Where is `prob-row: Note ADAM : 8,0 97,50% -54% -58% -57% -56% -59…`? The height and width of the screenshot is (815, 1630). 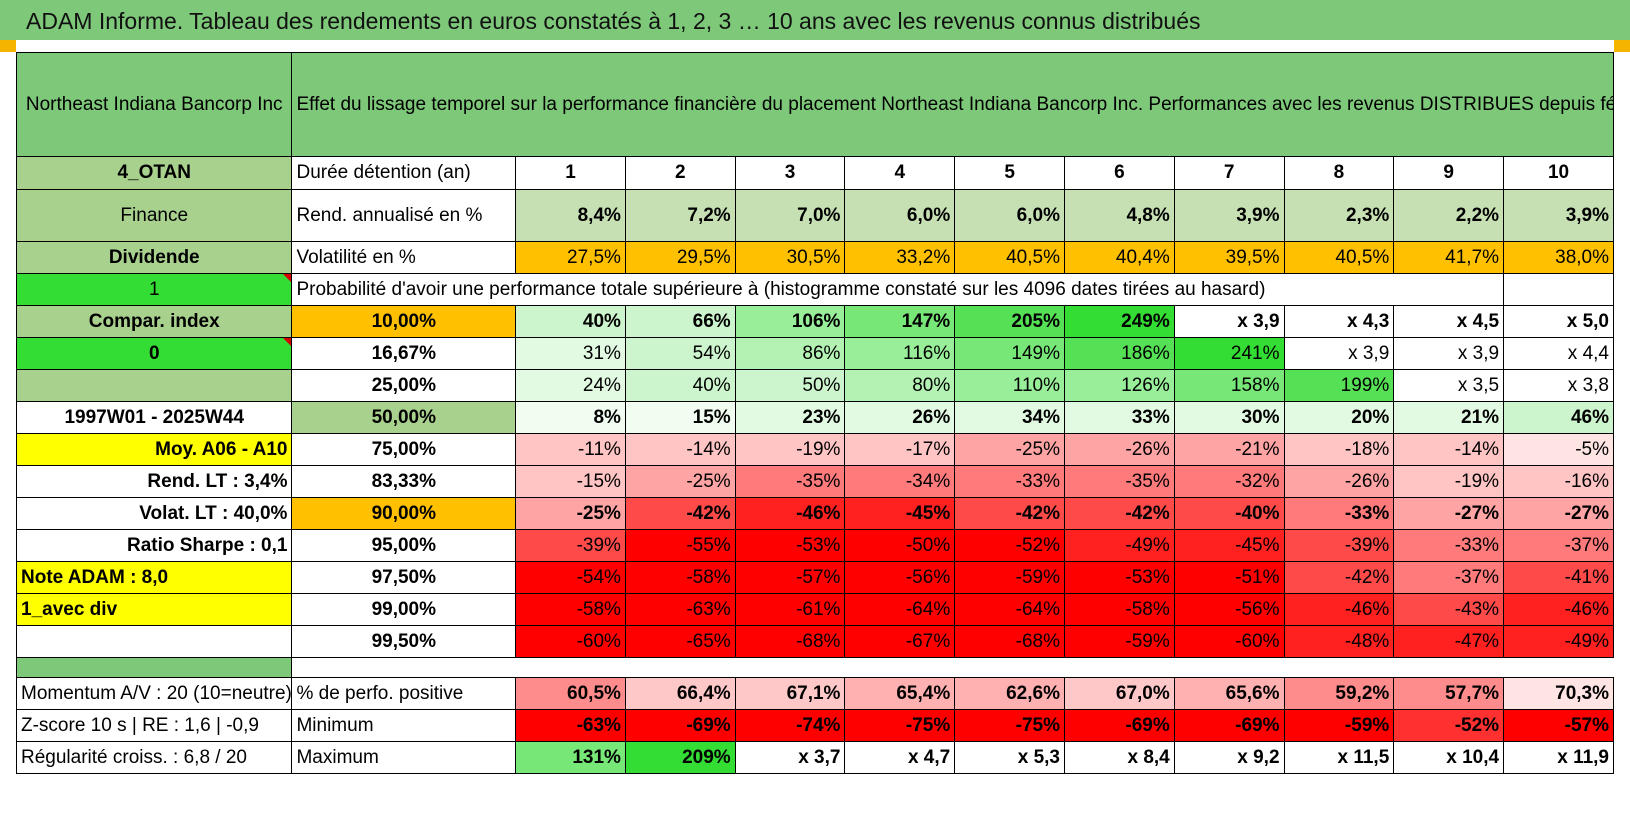 prob-row: Note ADAM : 8,0 97,50% -54% -58% -57% -56% -59… is located at coordinates (814, 577).